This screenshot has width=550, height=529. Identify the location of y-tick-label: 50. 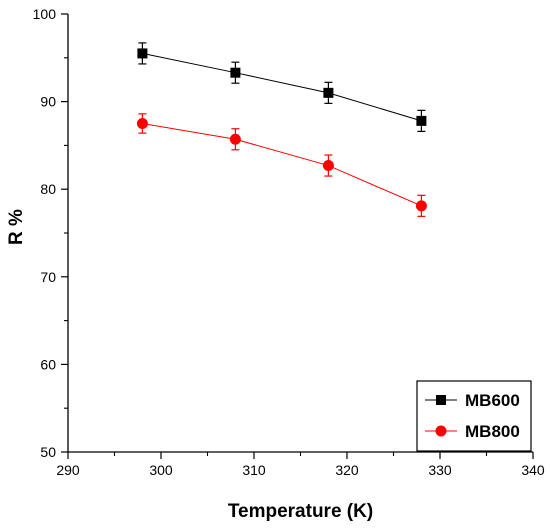
(48, 452).